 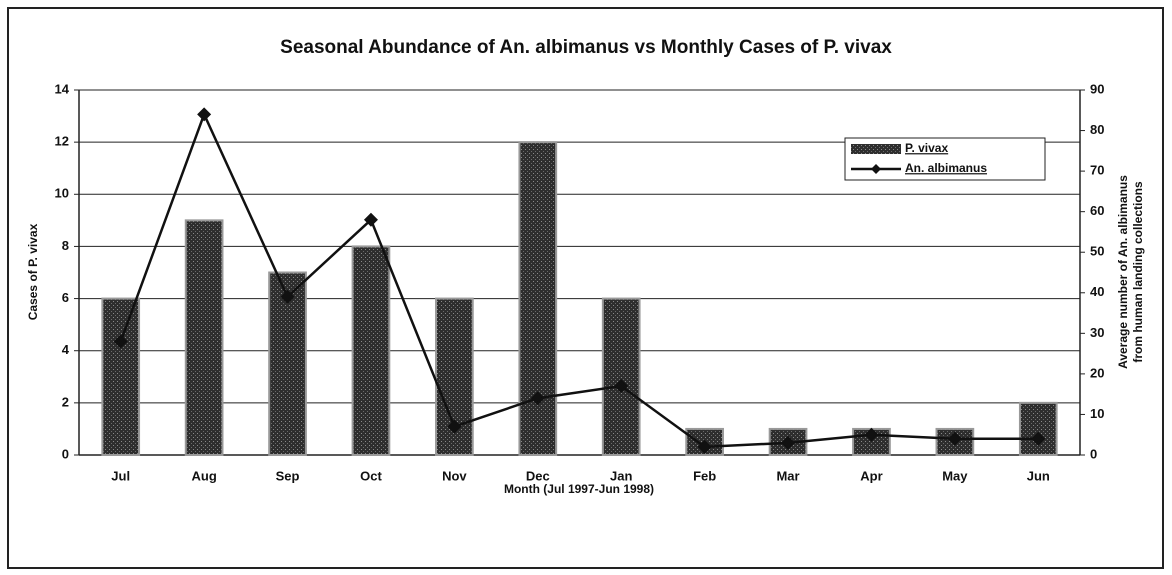 What do you see at coordinates (1097, 88) in the screenshot?
I see `y2-tick-label: 90` at bounding box center [1097, 88].